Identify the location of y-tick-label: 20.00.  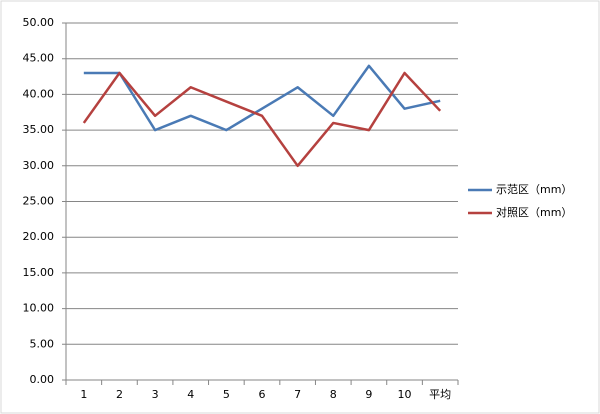
(39, 236).